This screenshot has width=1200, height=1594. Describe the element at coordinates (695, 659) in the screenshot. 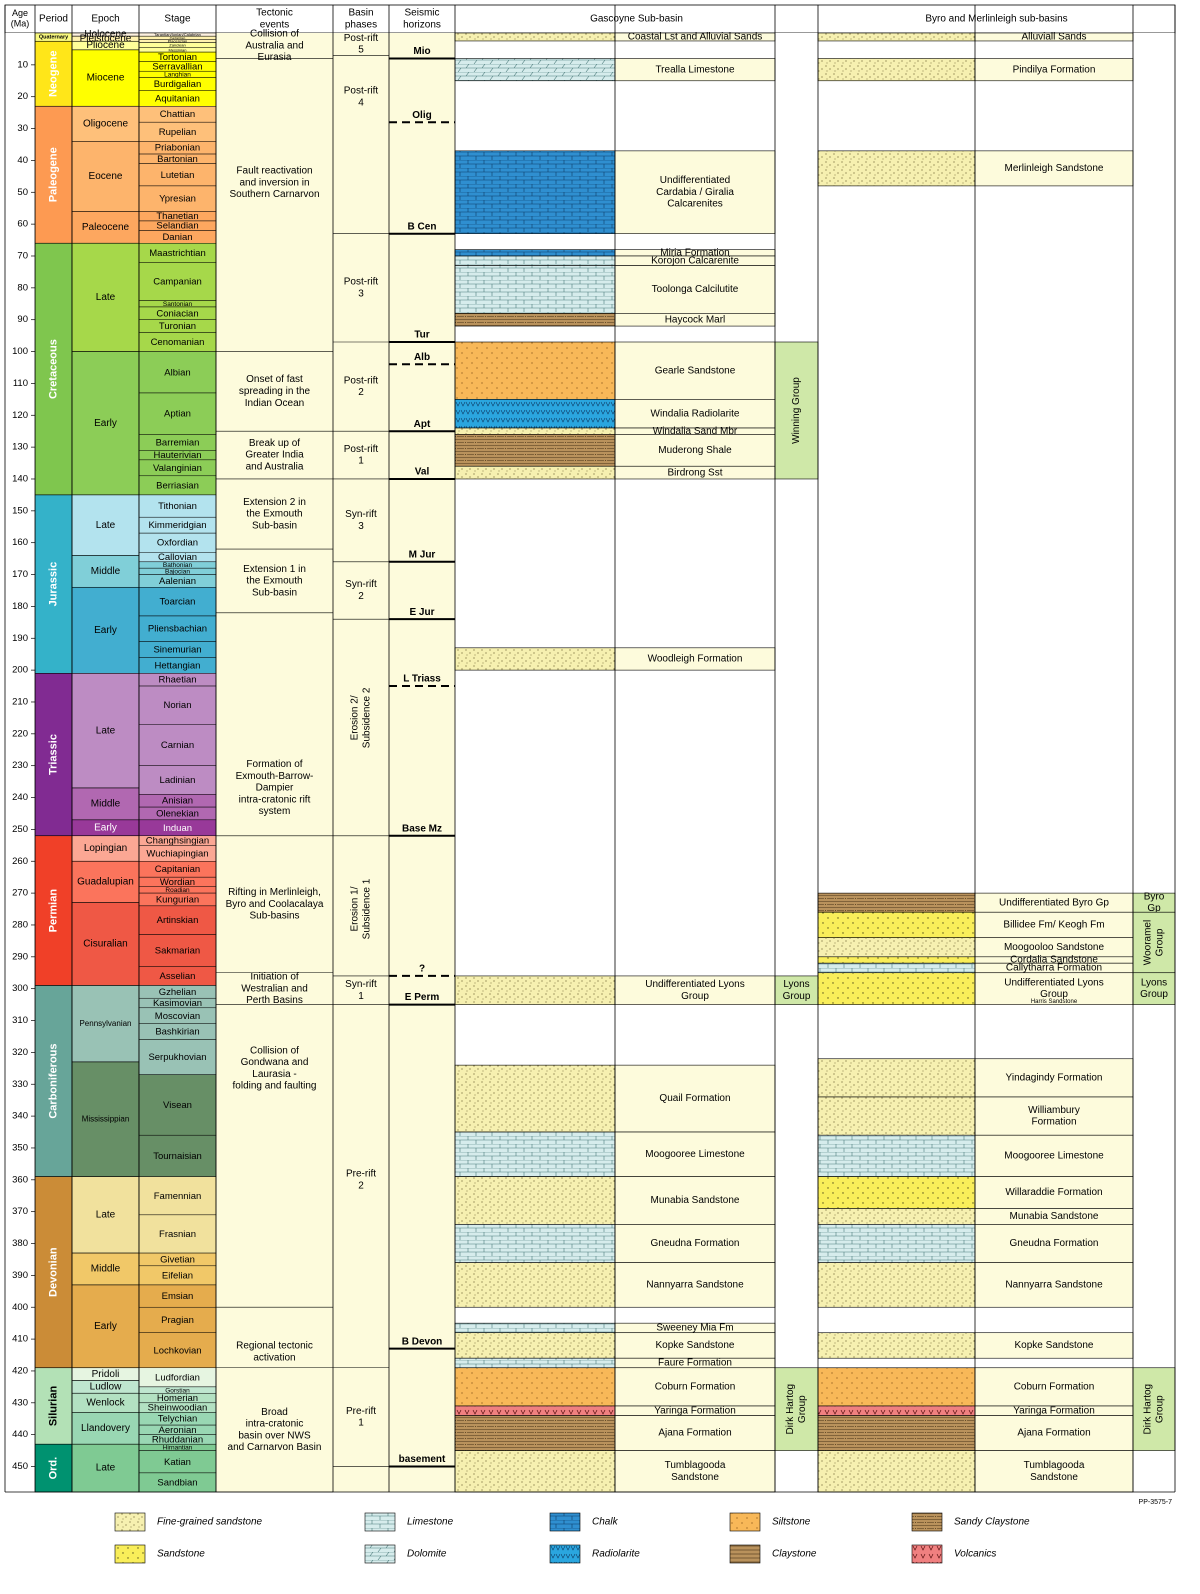

I see `gascoyne-unit-label: Woodleigh Formation` at that location.